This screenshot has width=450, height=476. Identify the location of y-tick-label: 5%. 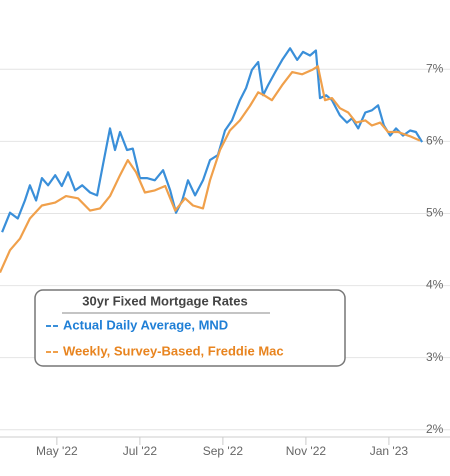
(435, 213).